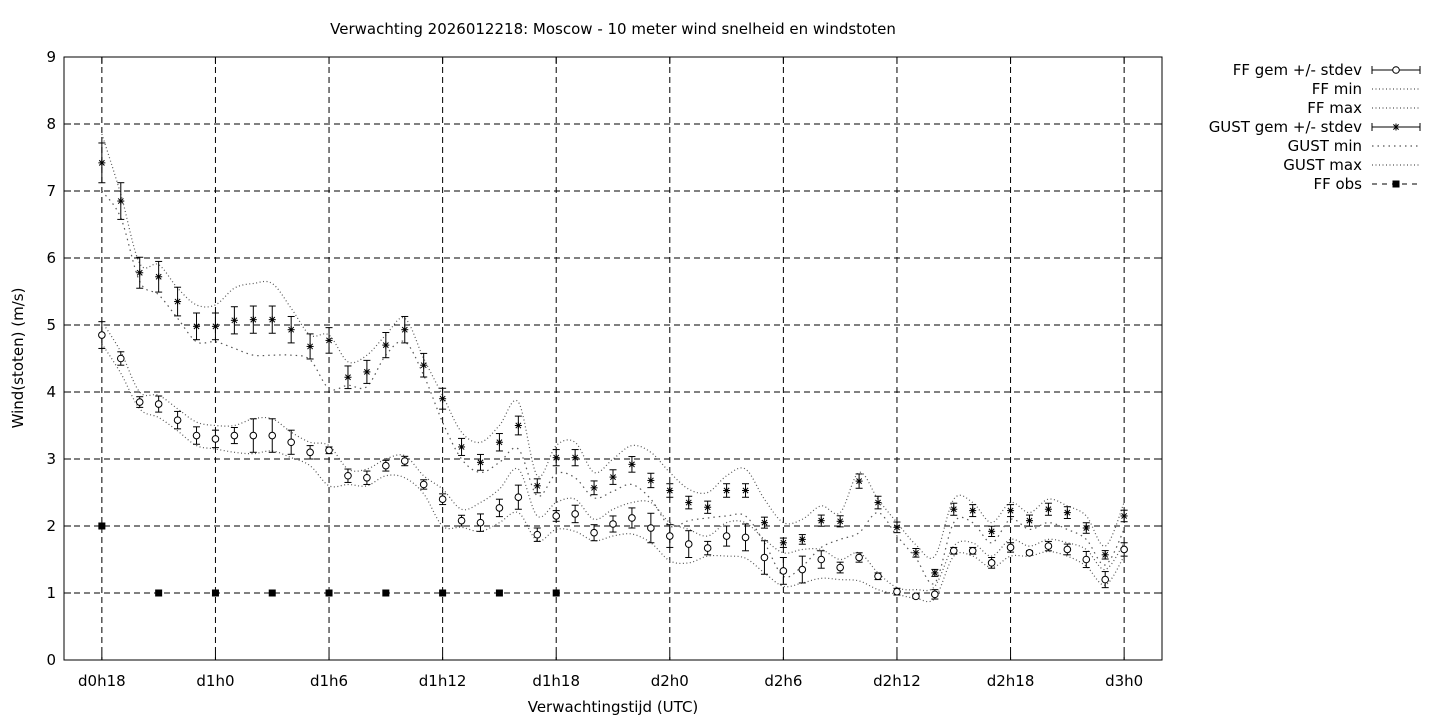  What do you see at coordinates (18, 358) in the screenshot?
I see `y-axis-label: Wind(stoten) (m/s)` at bounding box center [18, 358].